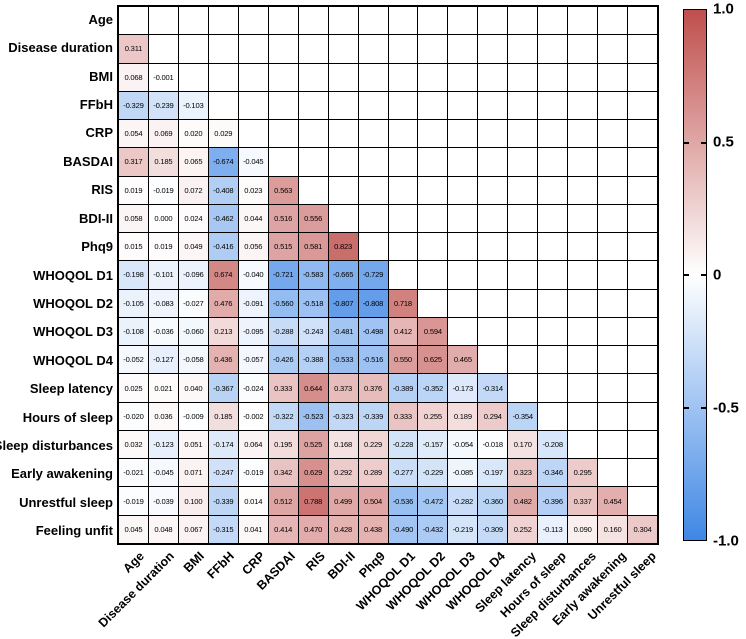 This screenshot has height=639, width=746. I want to click on heatmap-cell: -0.127, so click(163, 360).